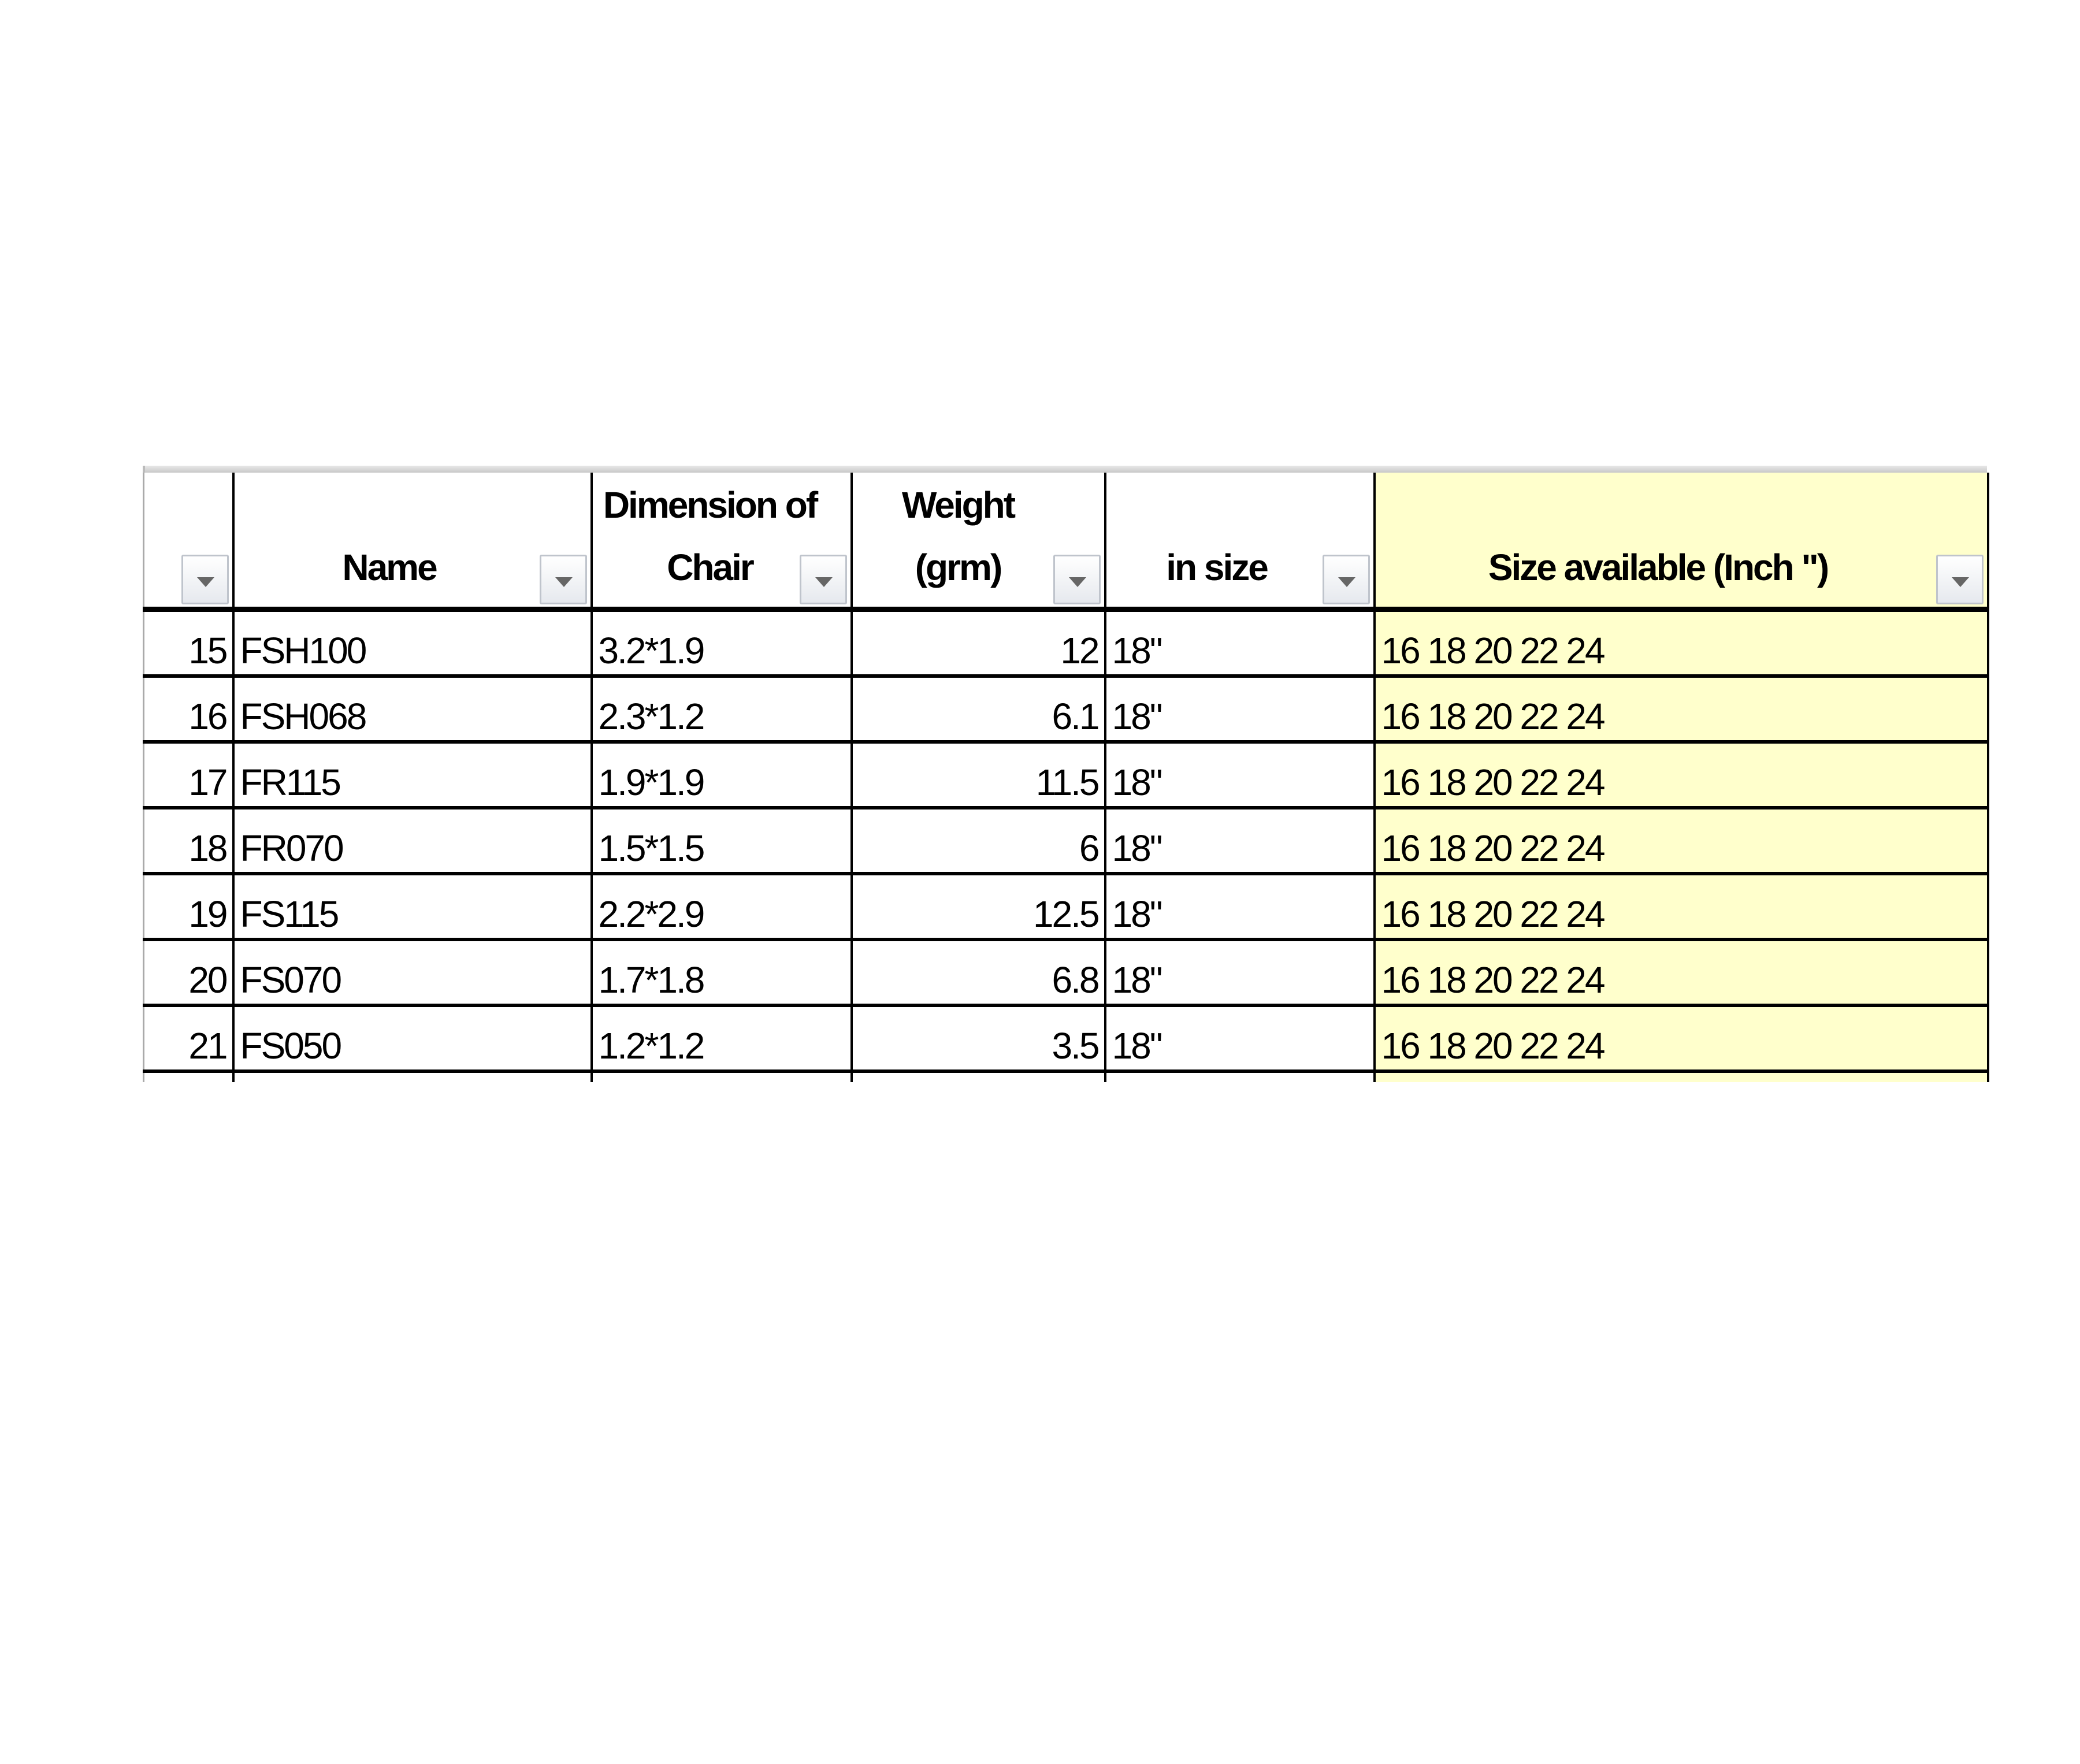 The height and width of the screenshot is (1764, 2080). I want to click on cell-name: FS050, so click(412, 1039).